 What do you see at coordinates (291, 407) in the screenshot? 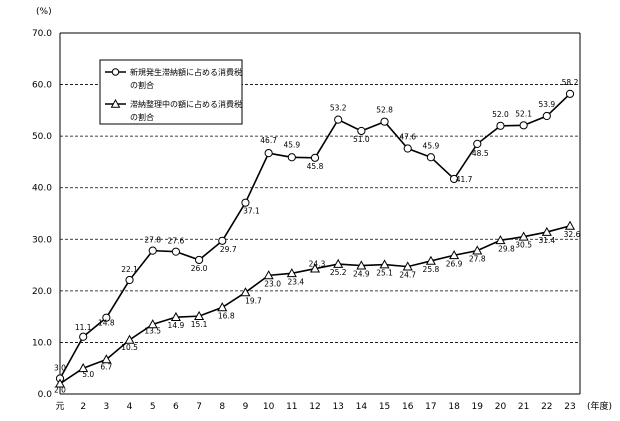
I see `x-tick-label: 11` at bounding box center [291, 407].